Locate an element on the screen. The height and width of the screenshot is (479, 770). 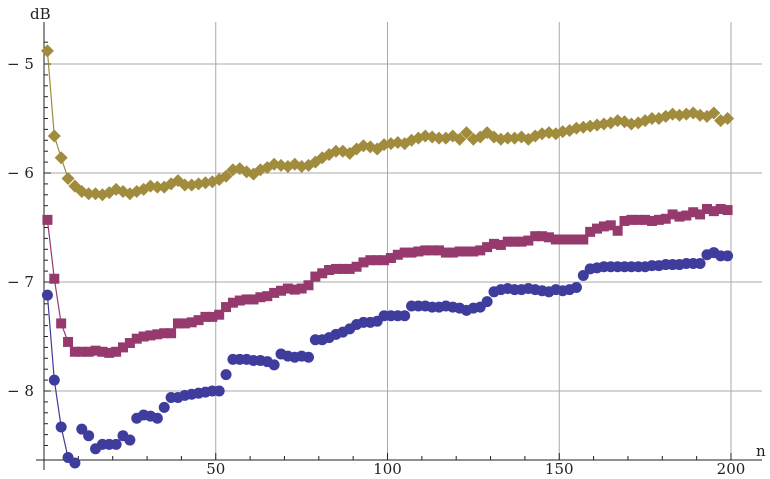
y-tick-label: − 5 is located at coordinates (20, 64).